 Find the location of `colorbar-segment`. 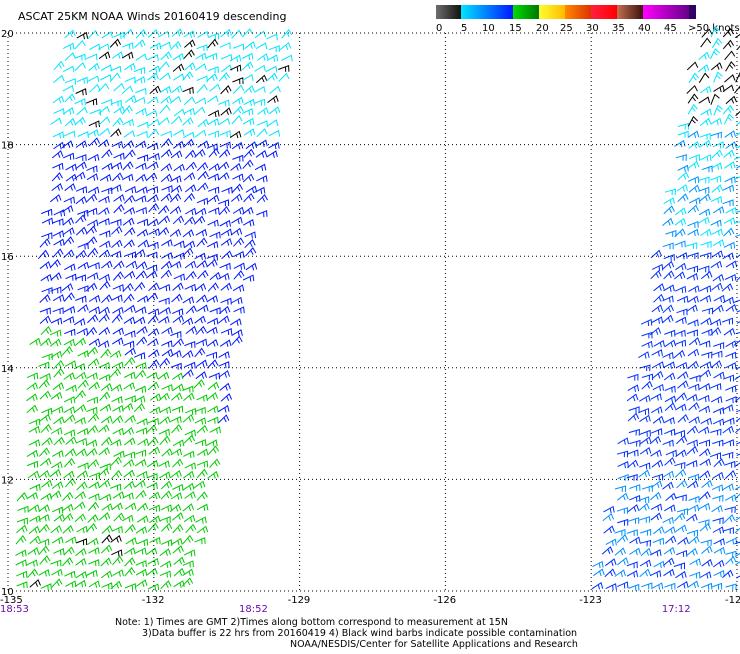

colorbar-segment is located at coordinates (578, 12).